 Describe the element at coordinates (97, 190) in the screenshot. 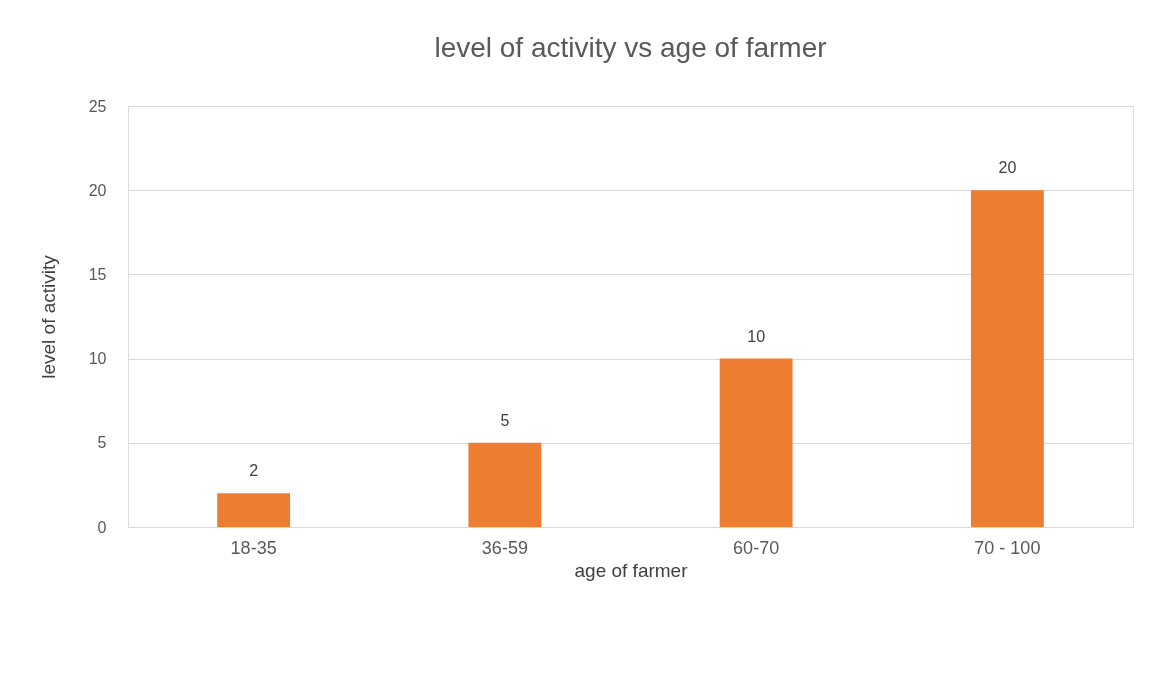

I see `y-tick-label: 20` at that location.